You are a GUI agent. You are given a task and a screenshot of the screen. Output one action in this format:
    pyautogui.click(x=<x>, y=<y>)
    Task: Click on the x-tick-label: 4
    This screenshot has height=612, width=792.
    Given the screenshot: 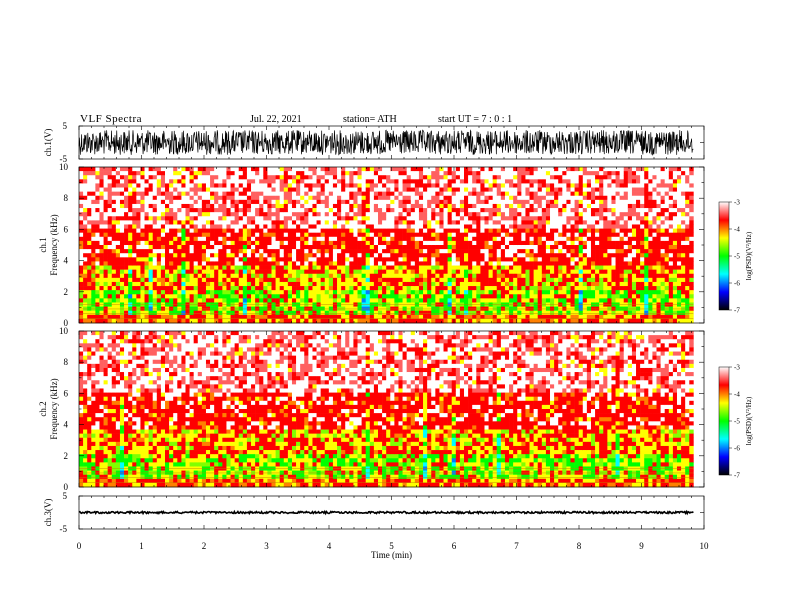 What is the action you would take?
    pyautogui.click(x=329, y=546)
    